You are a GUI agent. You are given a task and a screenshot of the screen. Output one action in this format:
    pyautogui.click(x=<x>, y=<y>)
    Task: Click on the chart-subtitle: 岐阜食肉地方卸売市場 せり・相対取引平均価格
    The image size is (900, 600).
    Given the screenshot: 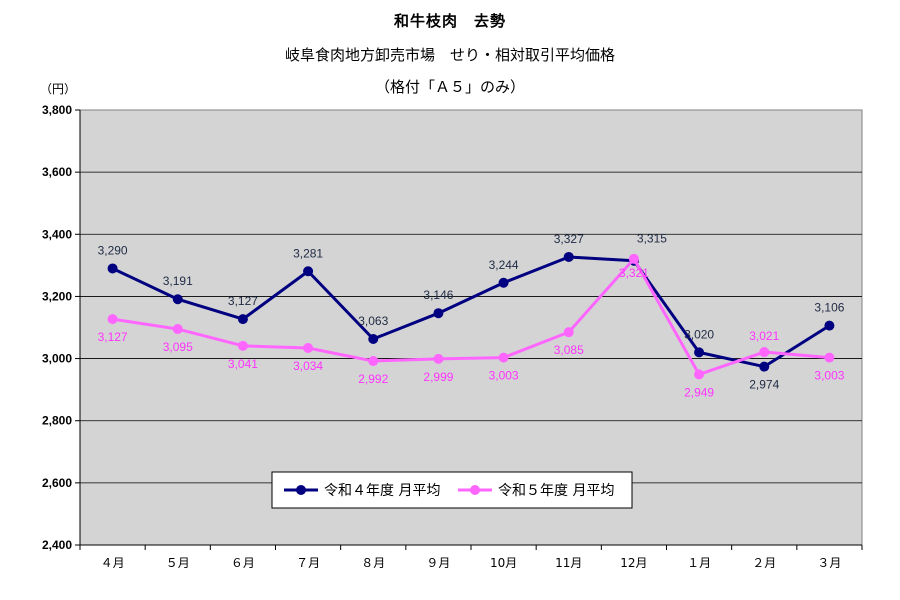 What is the action you would take?
    pyautogui.click(x=449, y=55)
    